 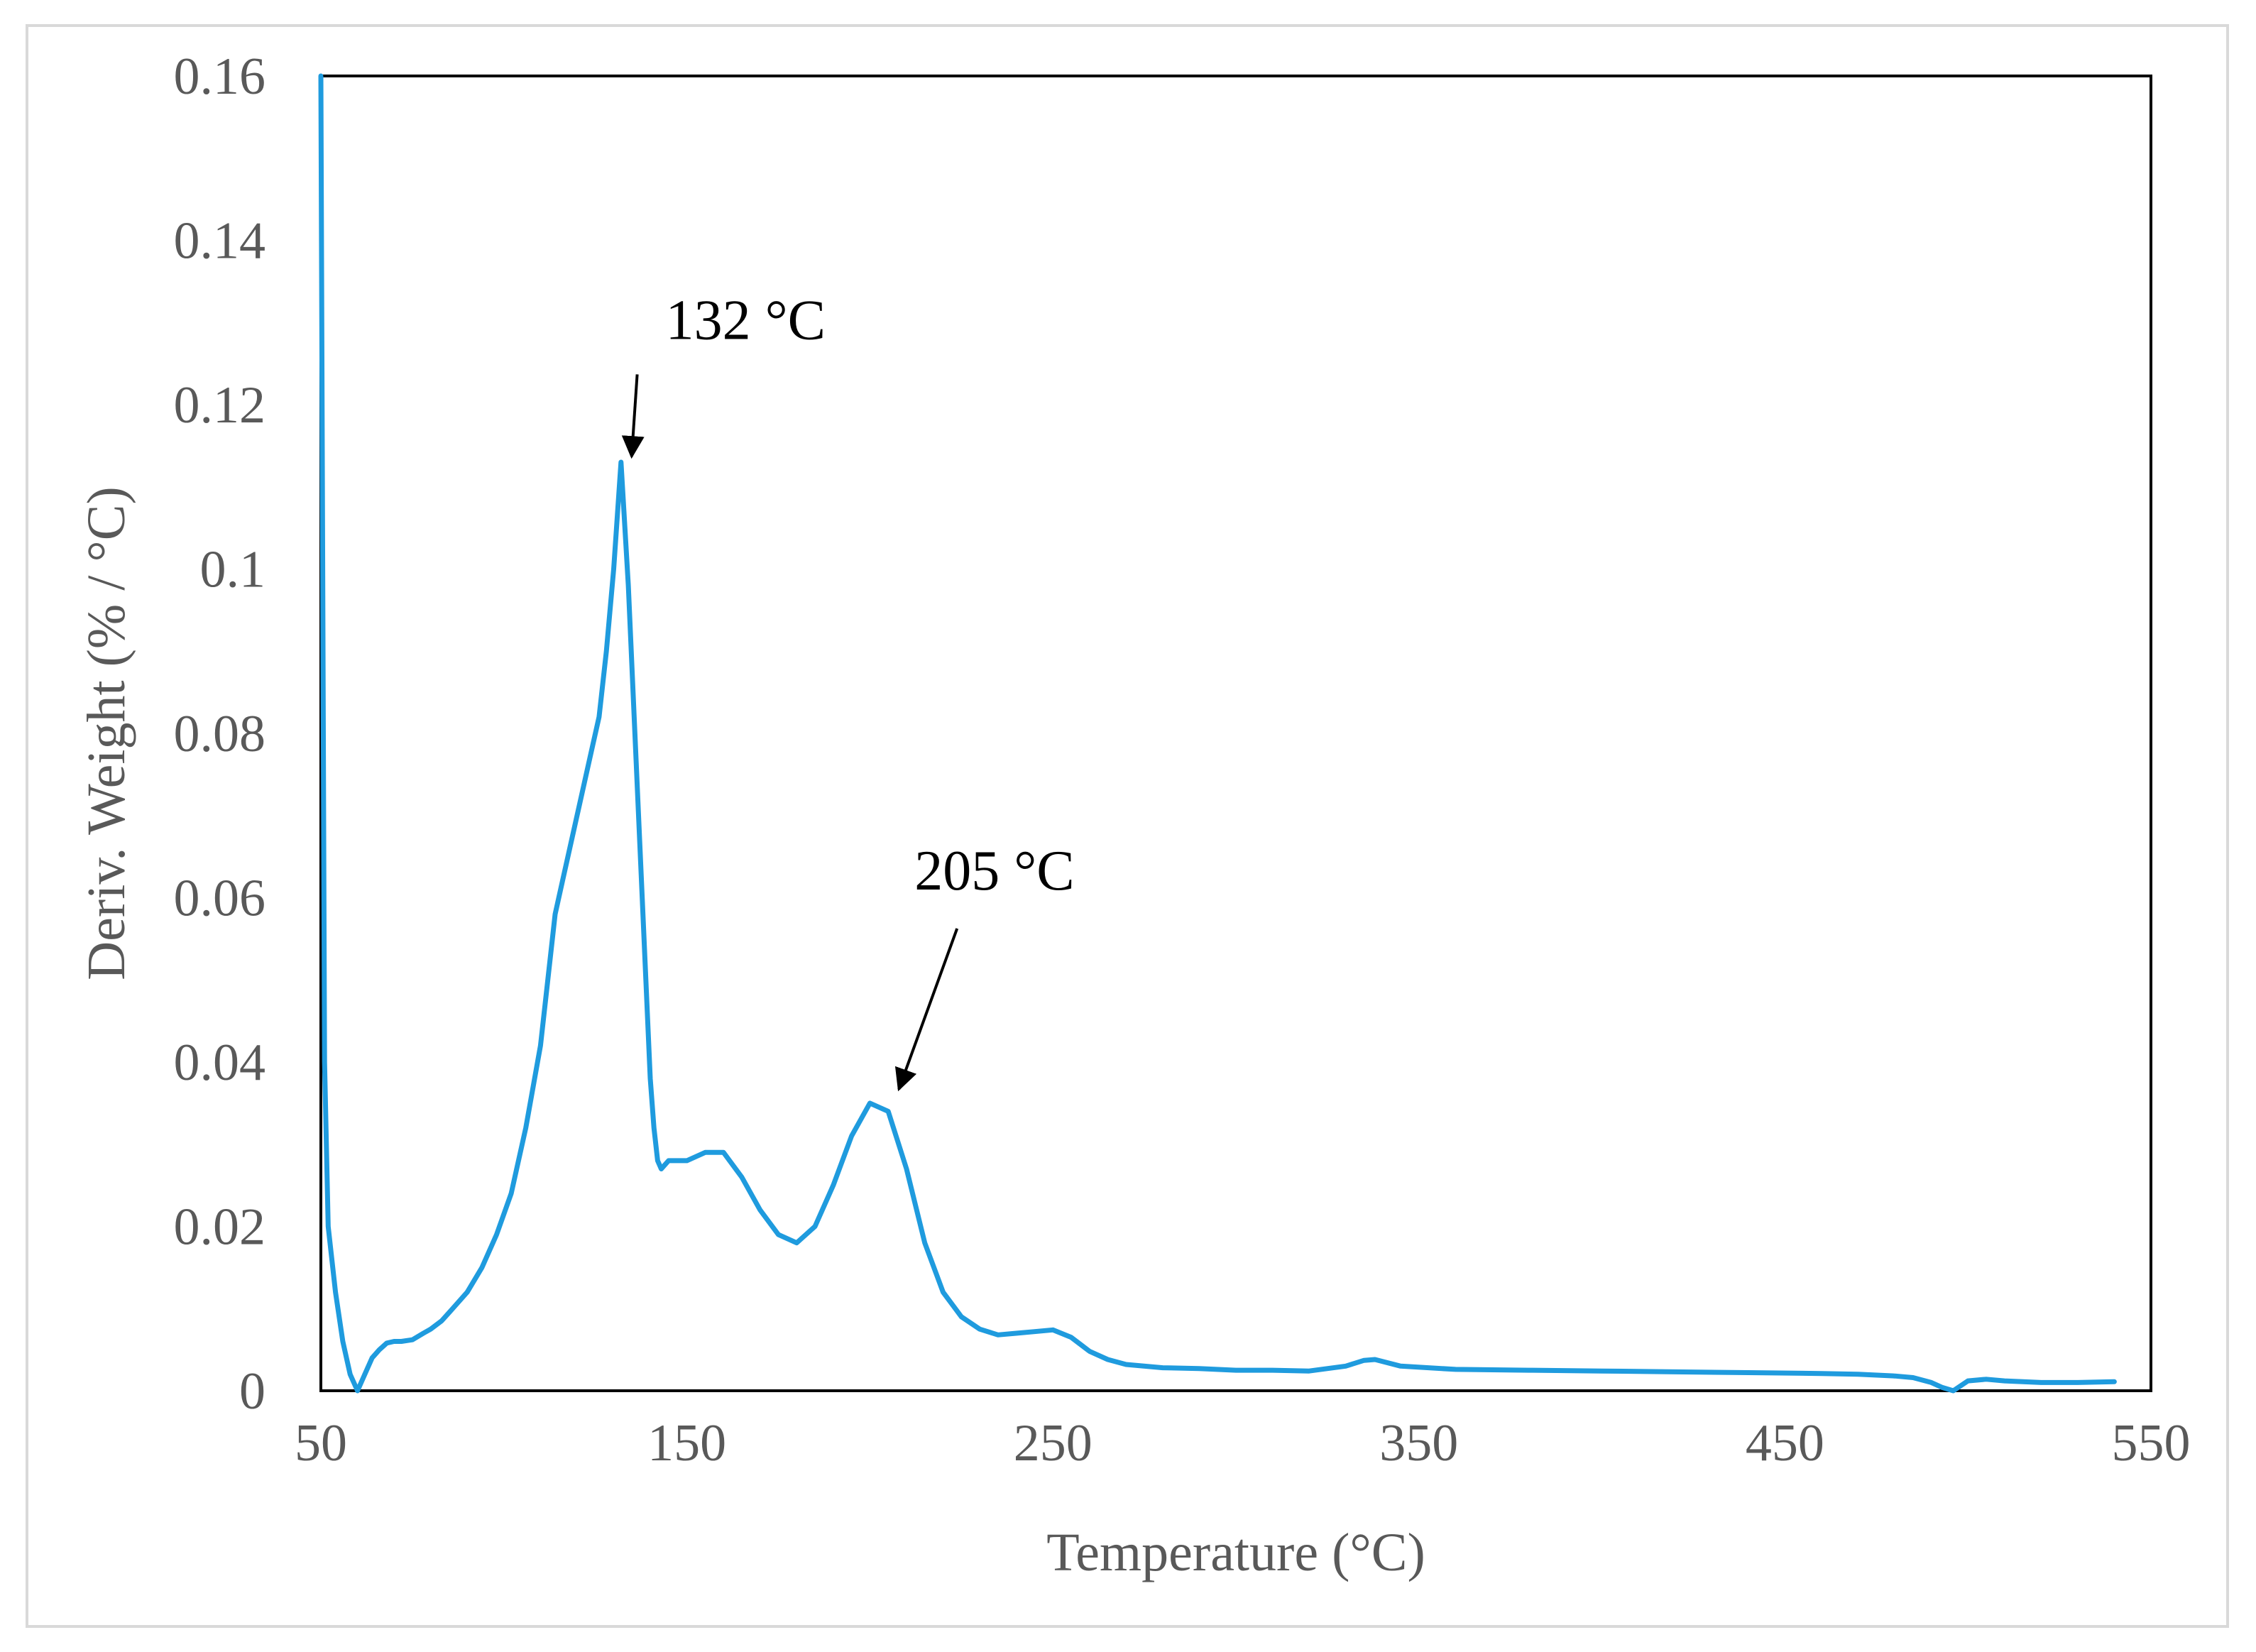 What do you see at coordinates (321, 1443) in the screenshot?
I see `x-tick-label: 50` at bounding box center [321, 1443].